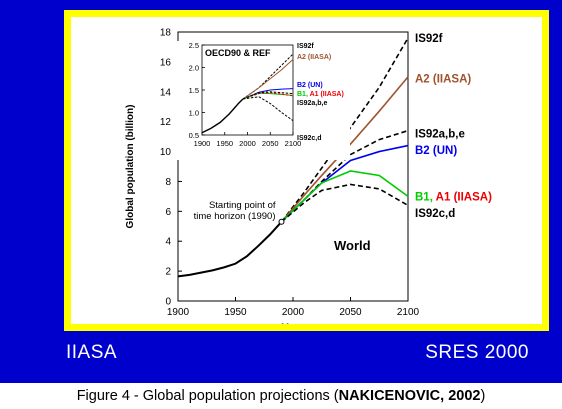  What do you see at coordinates (166, 122) in the screenshot?
I see `y-tick-label: 12` at bounding box center [166, 122].